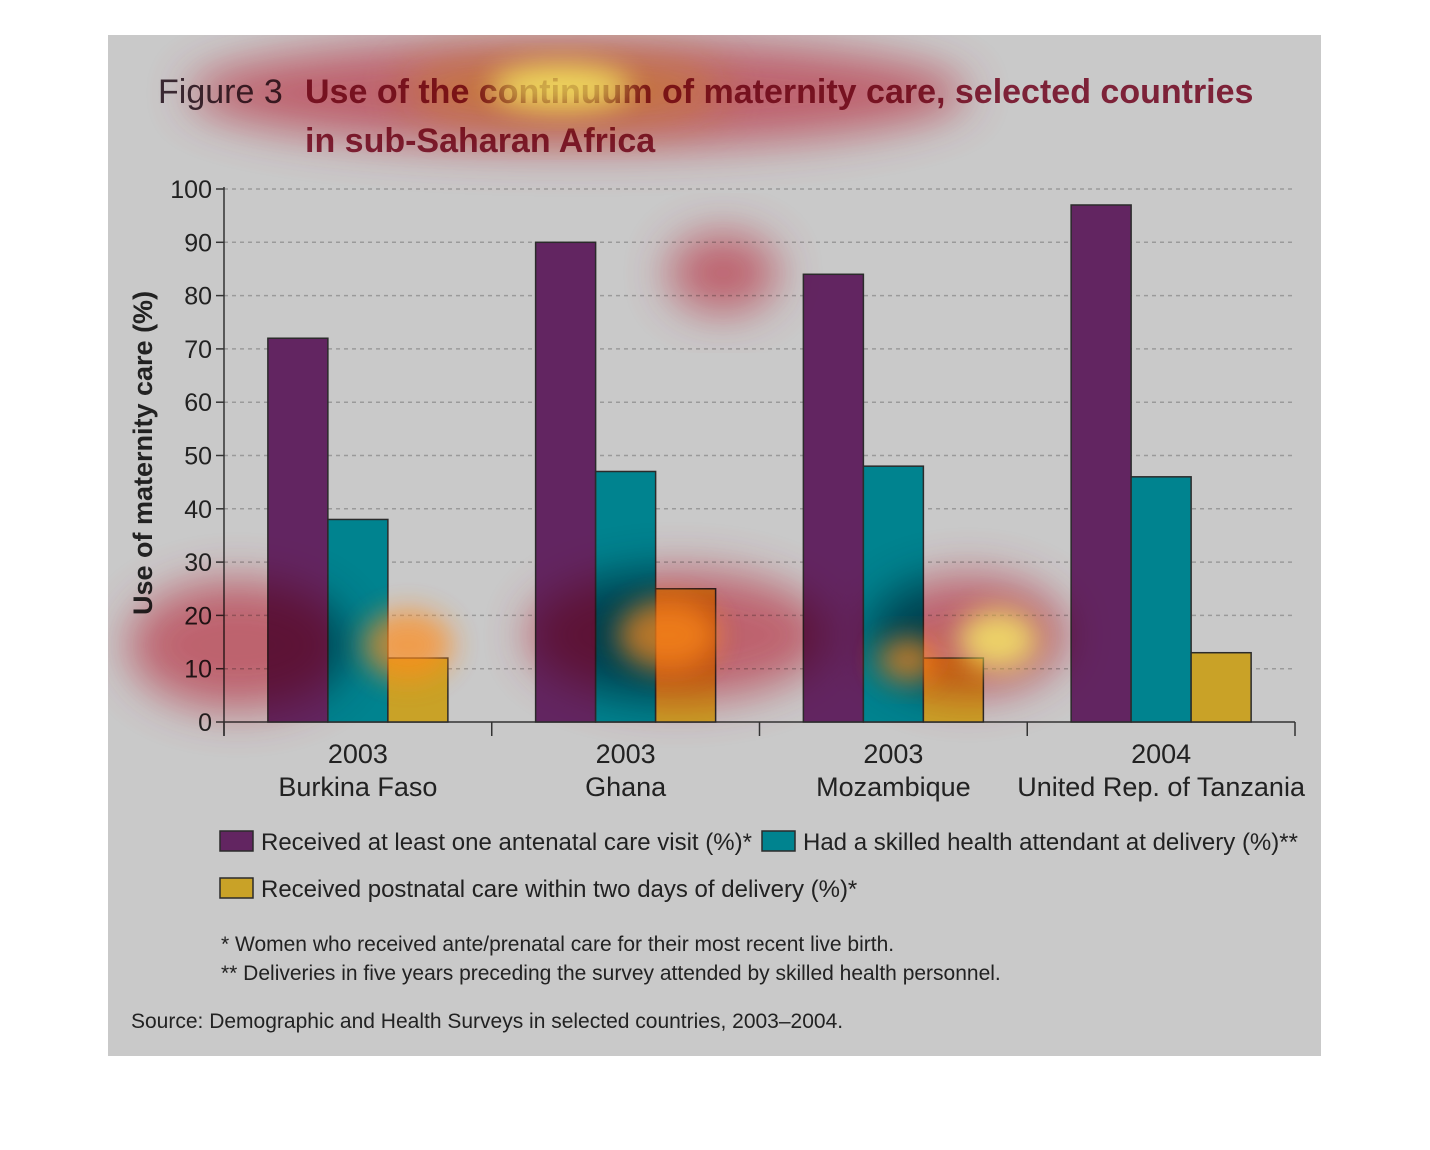  Describe the element at coordinates (191, 190) in the screenshot. I see `y-tick-label: 100` at that location.